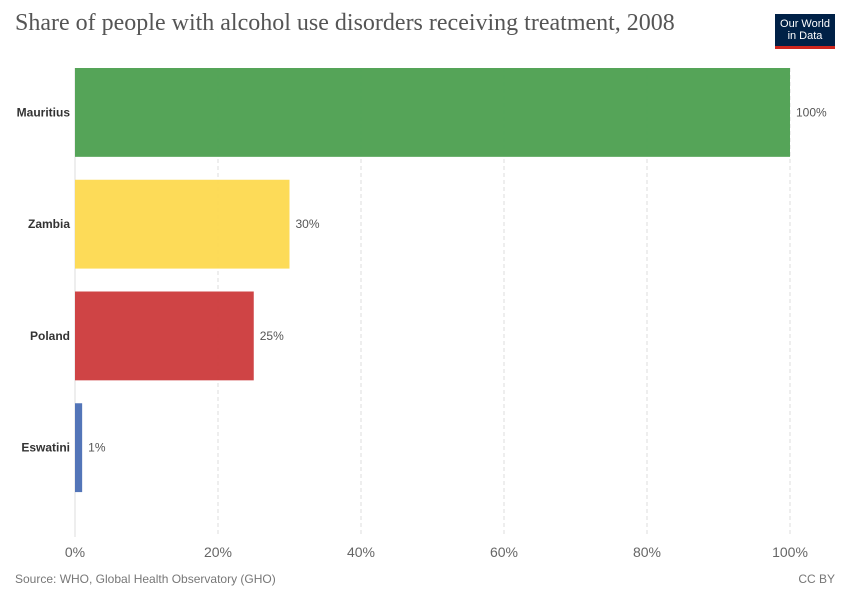 The image size is (850, 600). Describe the element at coordinates (361, 552) in the screenshot. I see `x-tick-label: 40%` at that location.